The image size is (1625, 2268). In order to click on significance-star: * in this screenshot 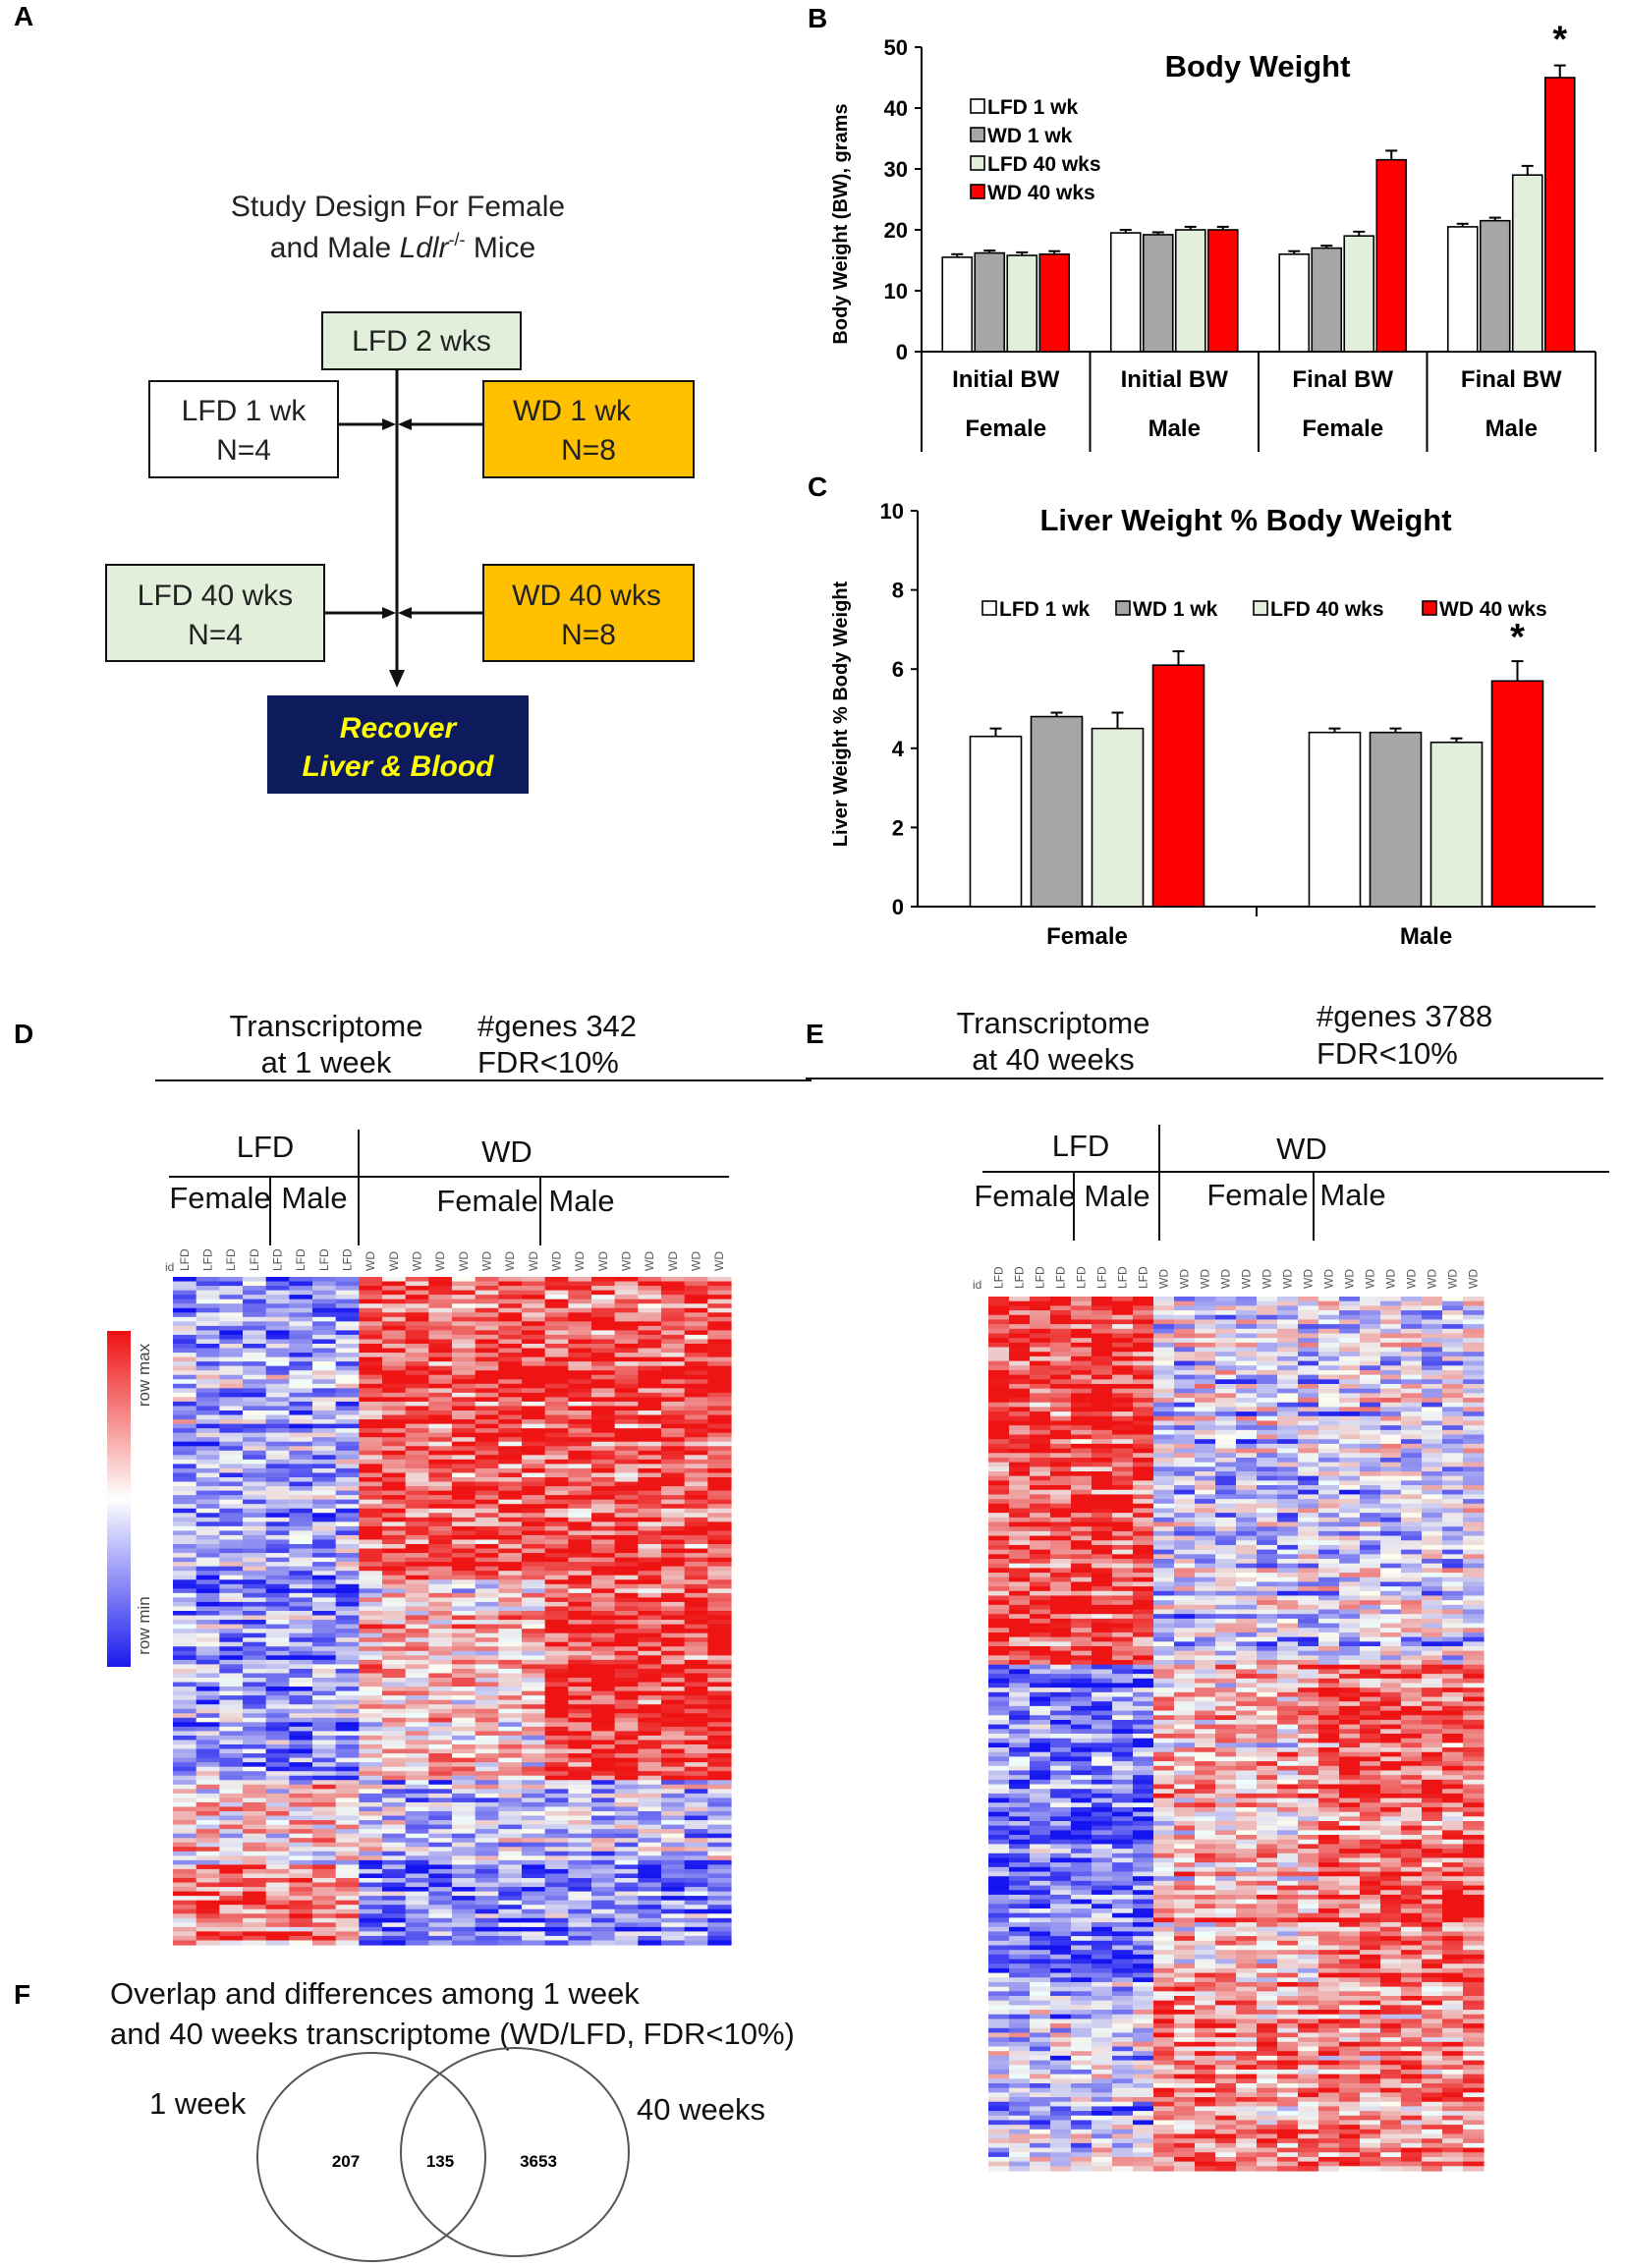, I will do `click(1559, 40)`.